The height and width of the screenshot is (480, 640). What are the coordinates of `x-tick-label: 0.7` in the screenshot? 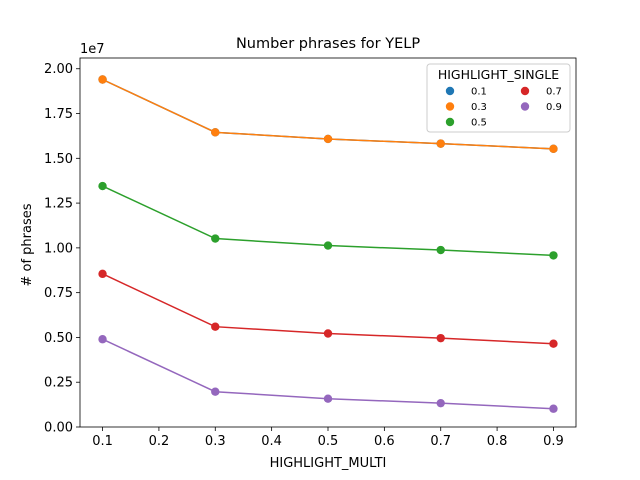 It's located at (440, 441).